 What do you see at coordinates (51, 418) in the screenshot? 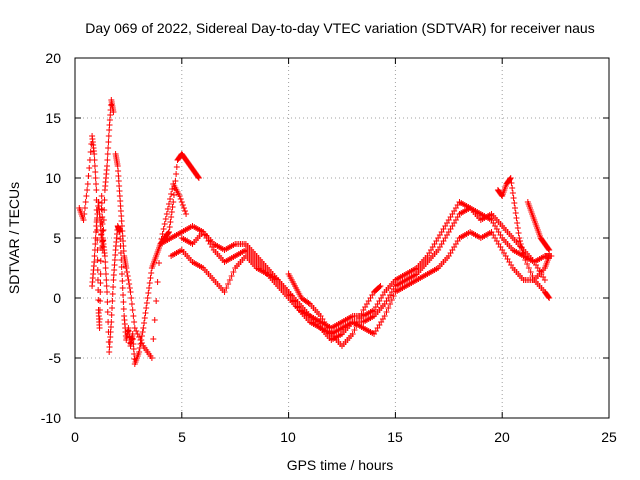
I see `y-tick-label: -10` at bounding box center [51, 418].